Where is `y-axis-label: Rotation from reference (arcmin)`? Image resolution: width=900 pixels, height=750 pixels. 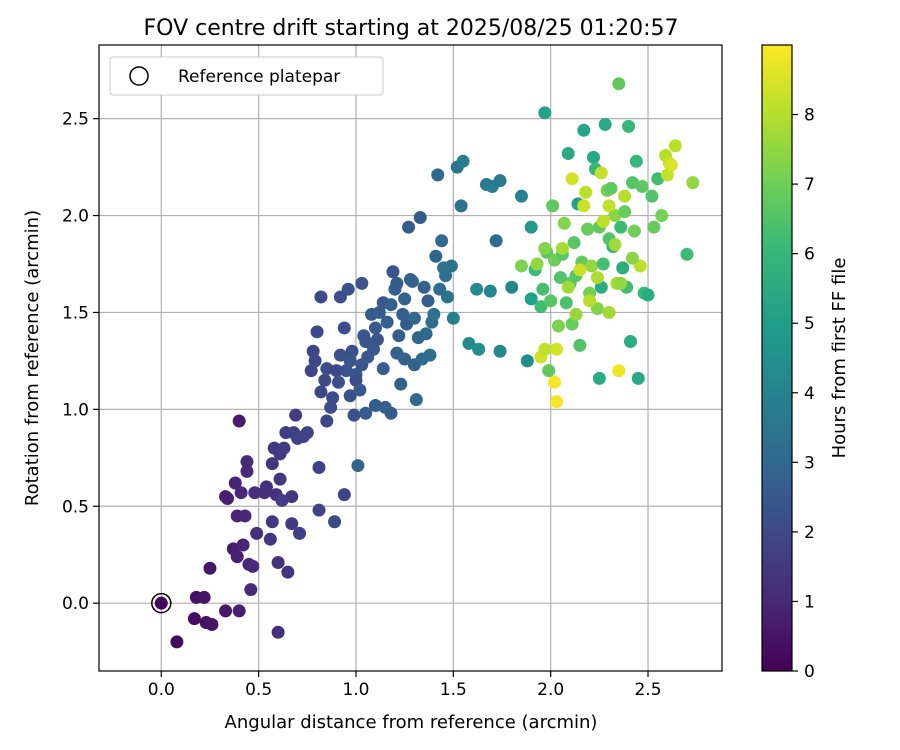
y-axis-label: Rotation from reference (arcmin) is located at coordinates (32, 358).